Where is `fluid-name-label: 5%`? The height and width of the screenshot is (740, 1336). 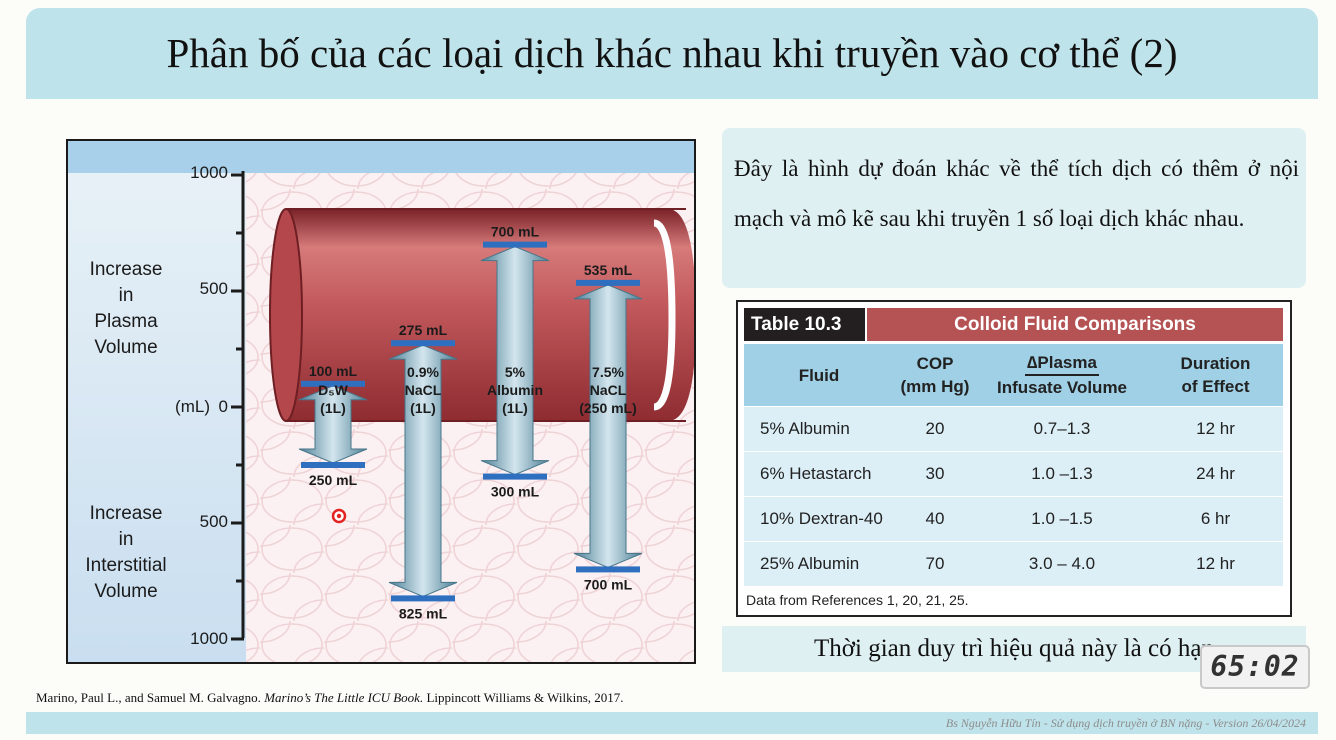 fluid-name-label: 5% is located at coordinates (515, 372).